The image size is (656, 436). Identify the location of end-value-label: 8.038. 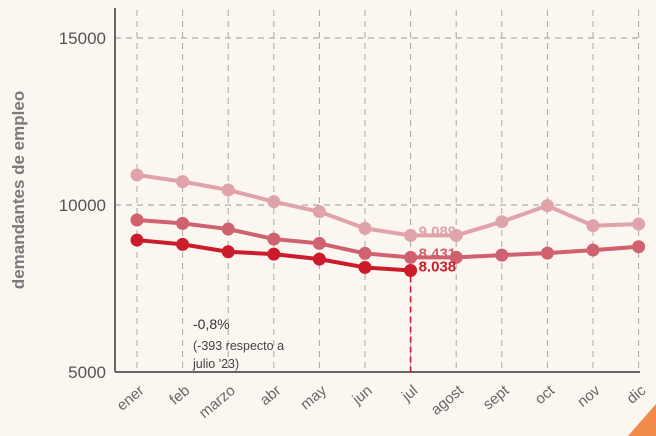
(438, 267).